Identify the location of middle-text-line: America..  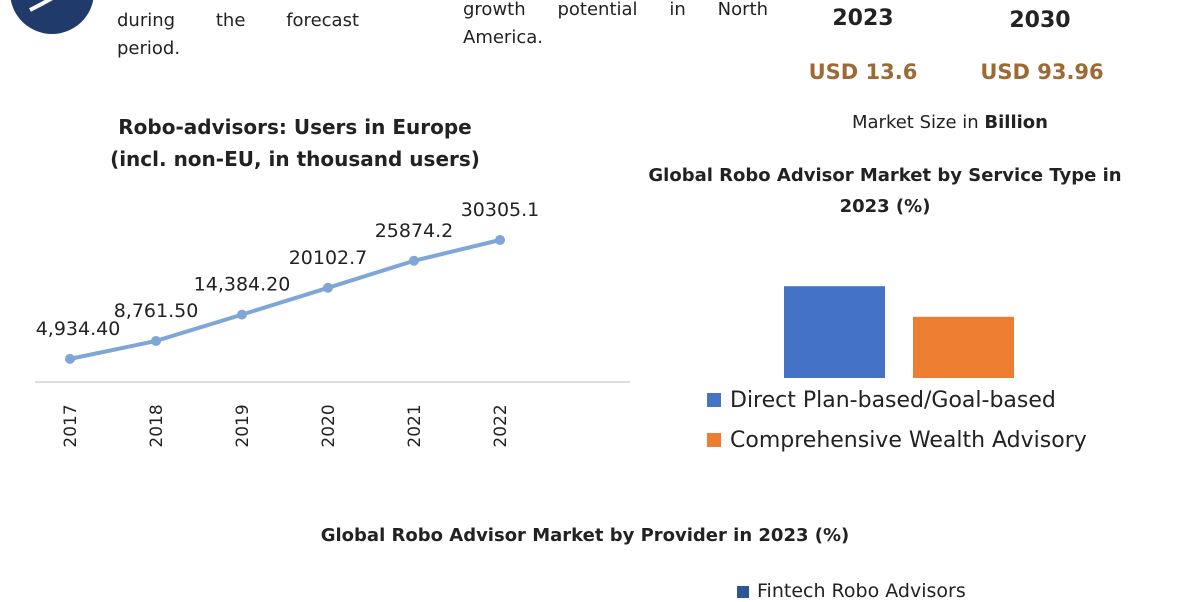
(503, 37).